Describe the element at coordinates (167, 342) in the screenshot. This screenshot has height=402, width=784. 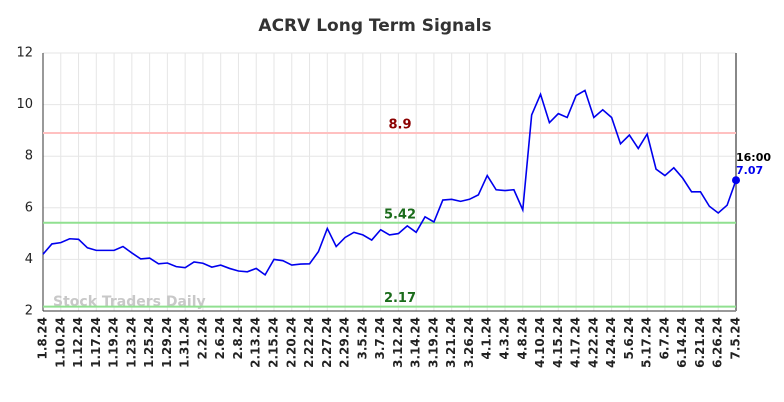
I see `x-tick-label: 1.29.24` at that location.